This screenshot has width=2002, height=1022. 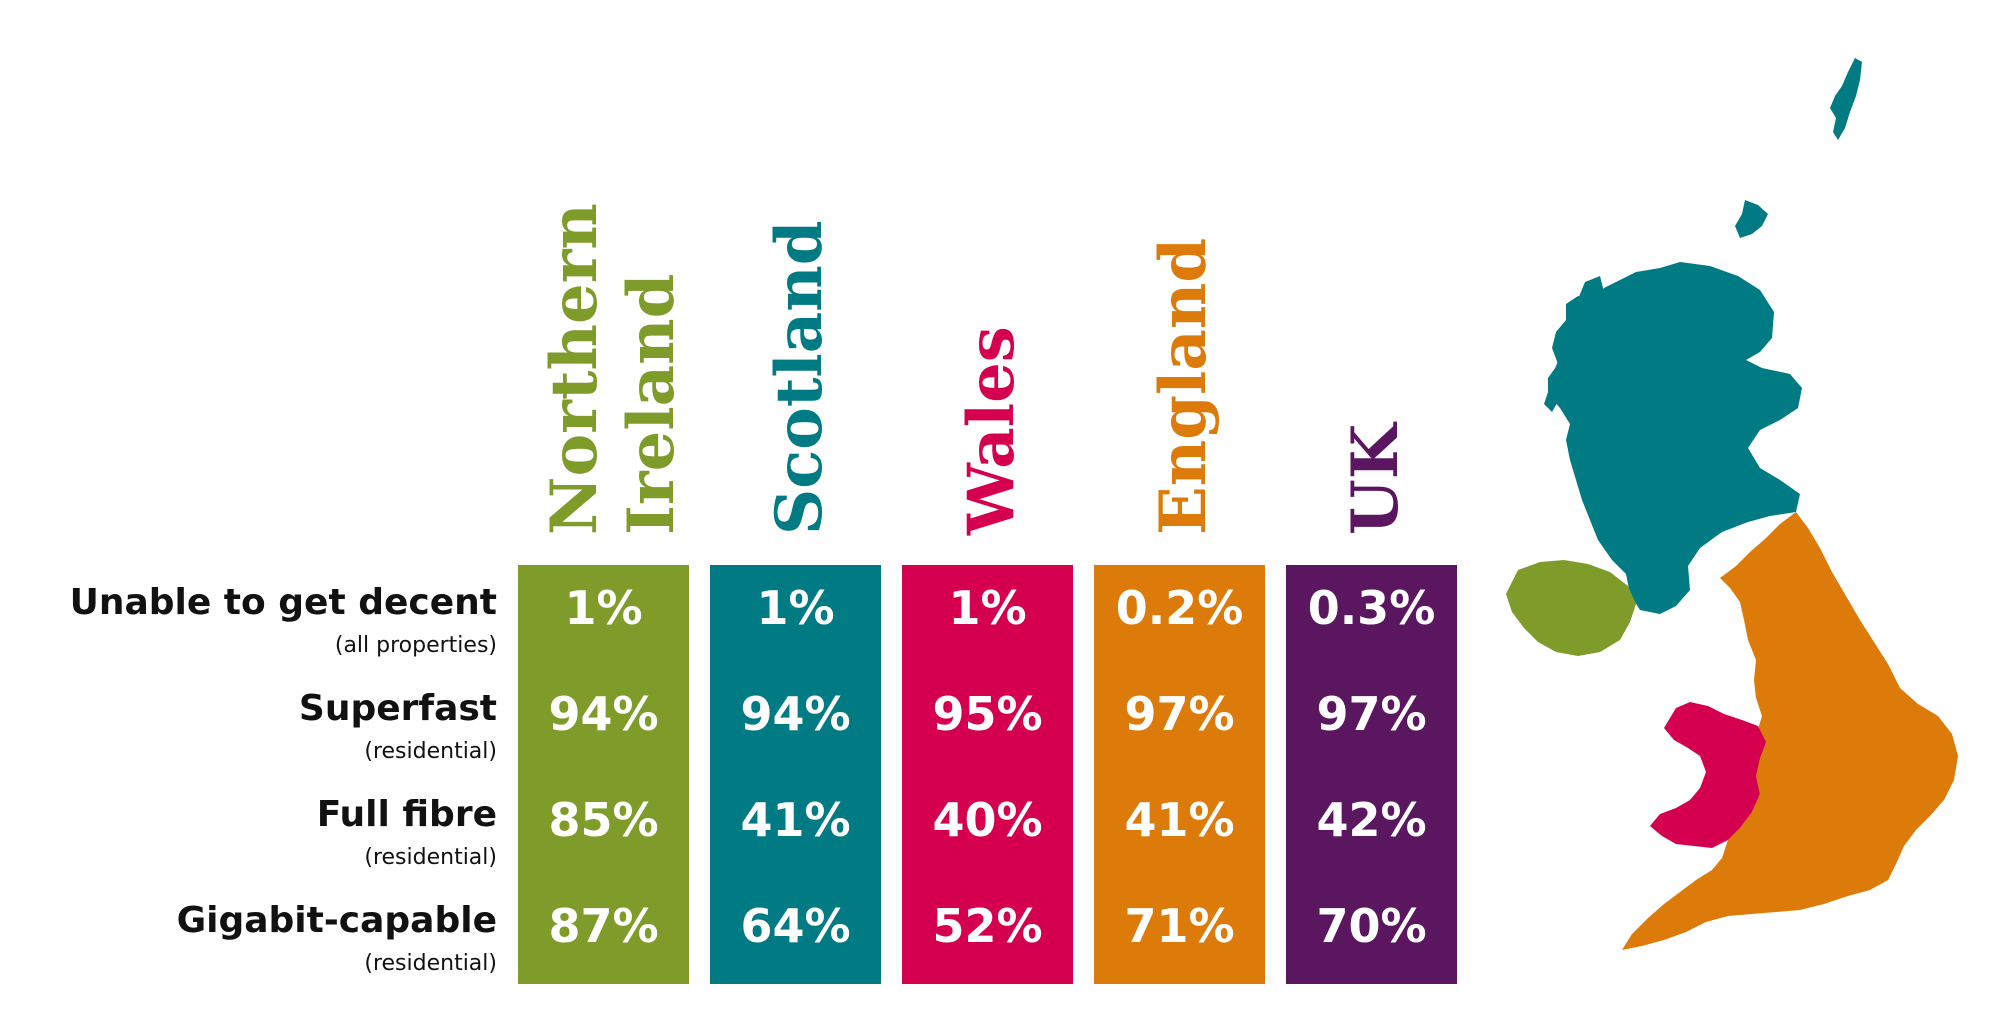 I want to click on cell-ni-superfast: 94%, so click(x=603, y=714).